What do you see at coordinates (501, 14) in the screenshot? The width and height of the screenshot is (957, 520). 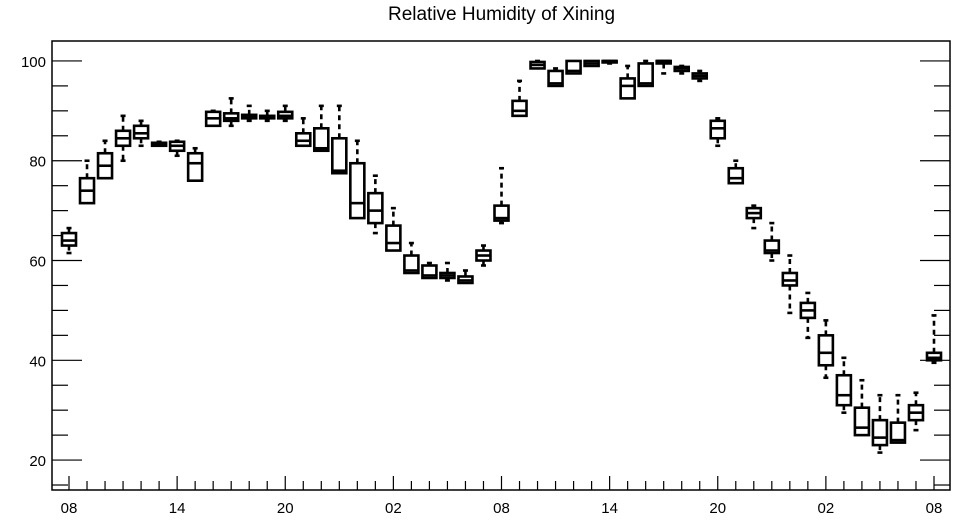 I see `chart-title: Relative Humidity of Xining` at bounding box center [501, 14].